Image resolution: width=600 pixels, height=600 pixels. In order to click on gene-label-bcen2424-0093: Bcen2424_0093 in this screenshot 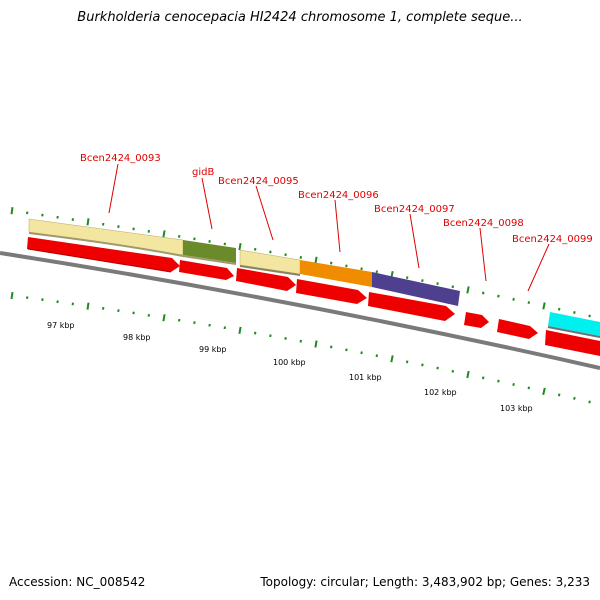, I will do `click(120, 158)`.